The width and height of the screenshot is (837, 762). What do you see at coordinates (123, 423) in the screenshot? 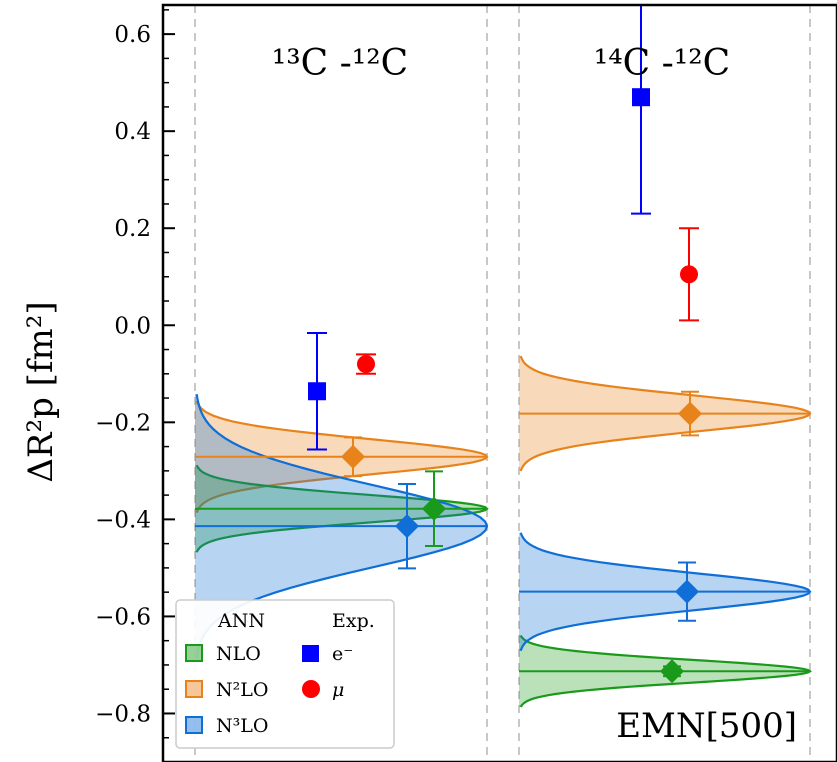
I see `y-tick-label: −0.2` at bounding box center [123, 423].